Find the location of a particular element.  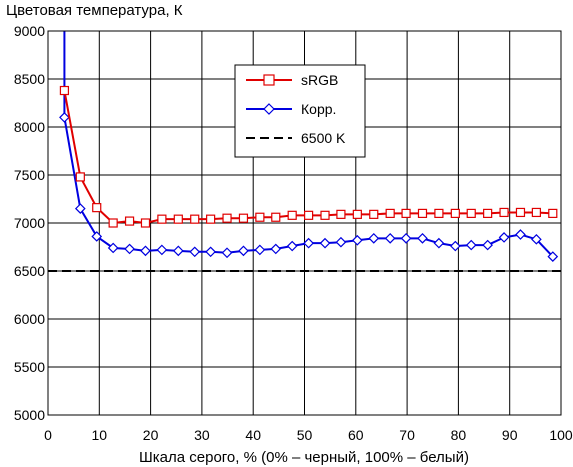

y-tick-label: 6500 is located at coordinates (29, 271).